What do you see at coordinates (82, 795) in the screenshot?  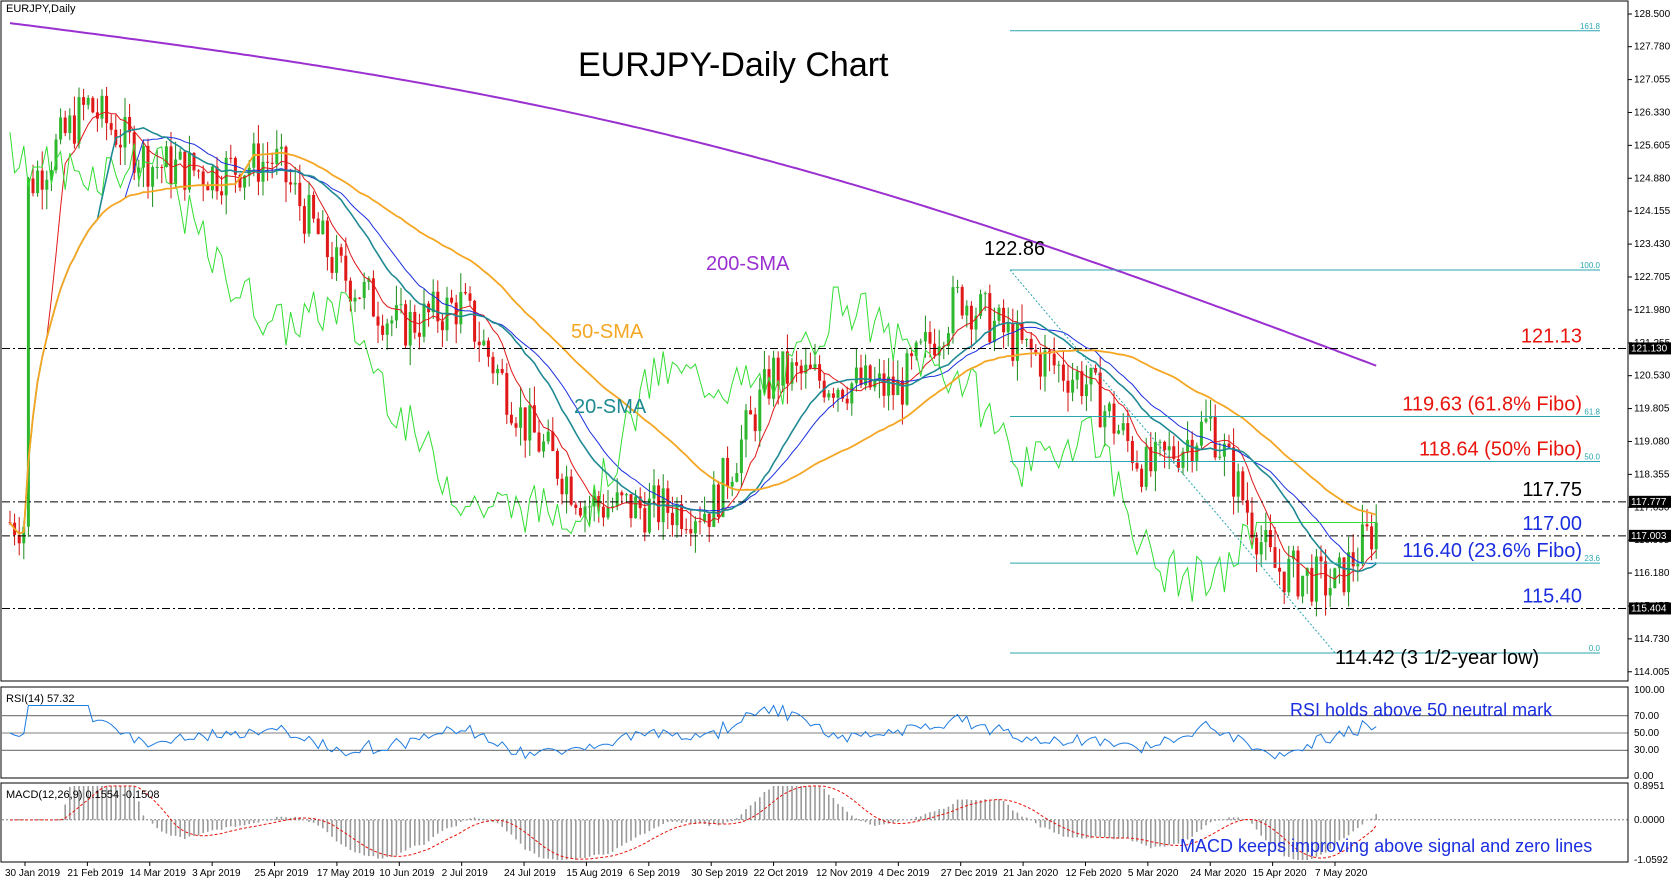 I see `macd-label: MACD(12,26,9) 0.1554 -0.1508` at bounding box center [82, 795].